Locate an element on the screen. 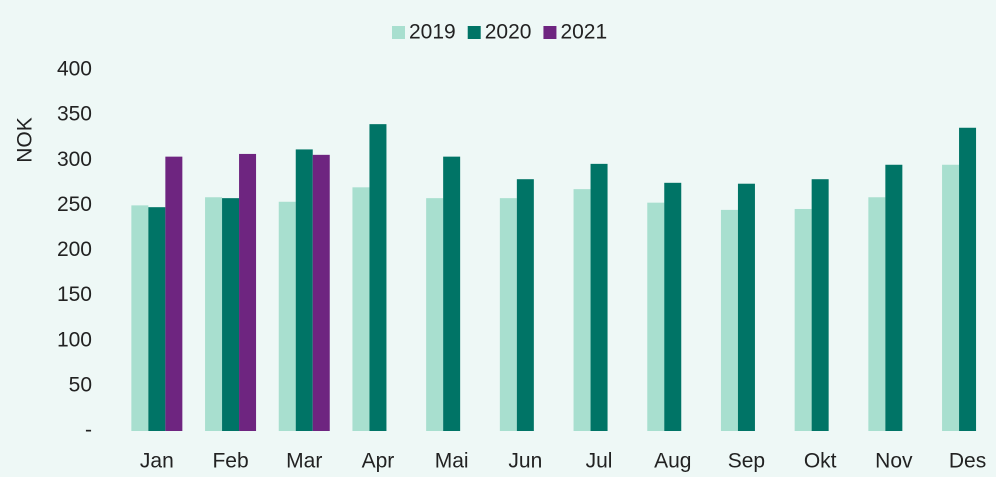 This screenshot has width=996, height=477. y-tick-label: 400 is located at coordinates (74, 69).